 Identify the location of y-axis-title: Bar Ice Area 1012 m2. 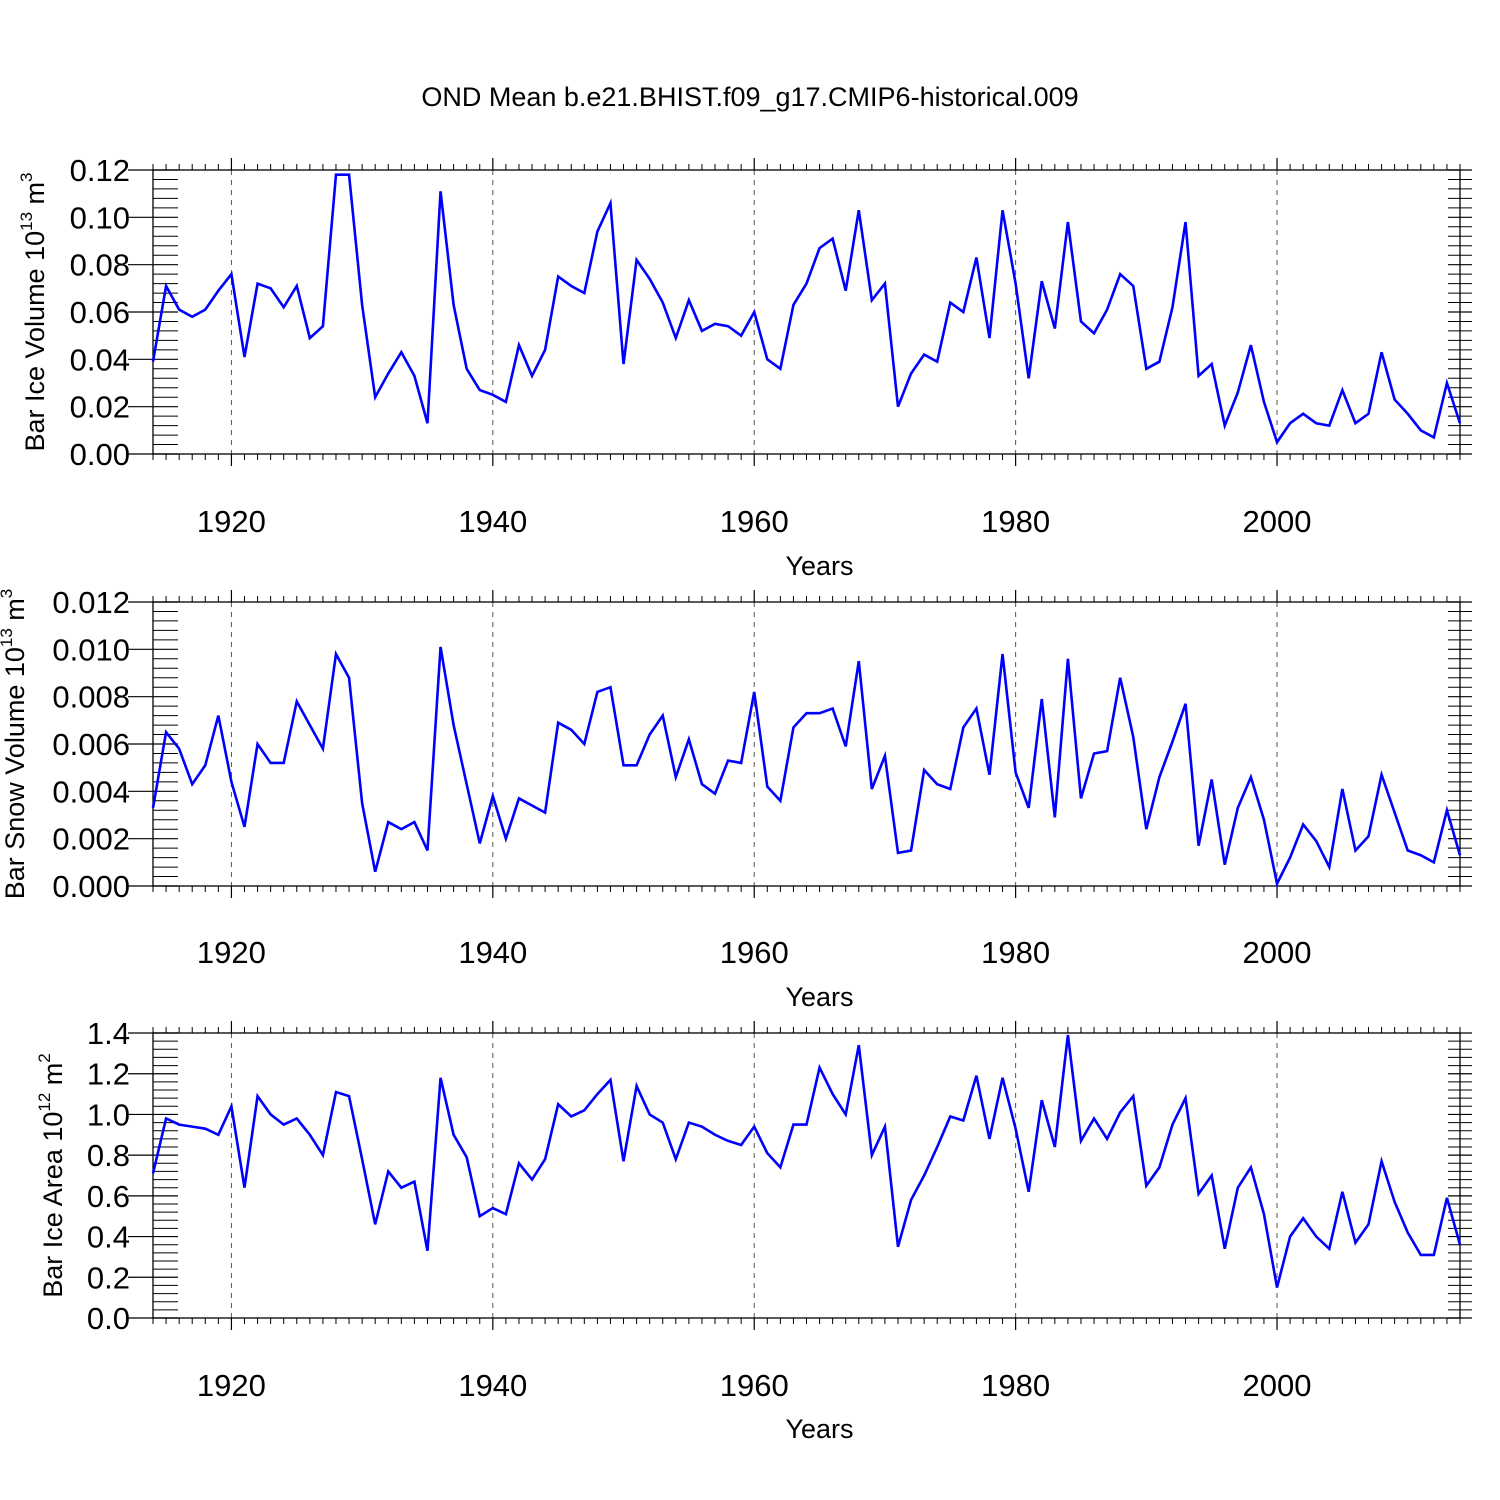
(51, 1175).